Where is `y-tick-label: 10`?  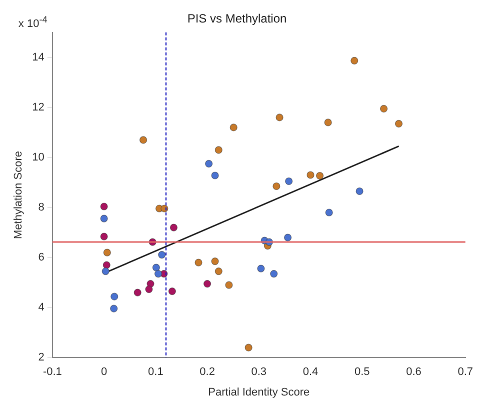 y-tick-label: 10 is located at coordinates (38, 158).